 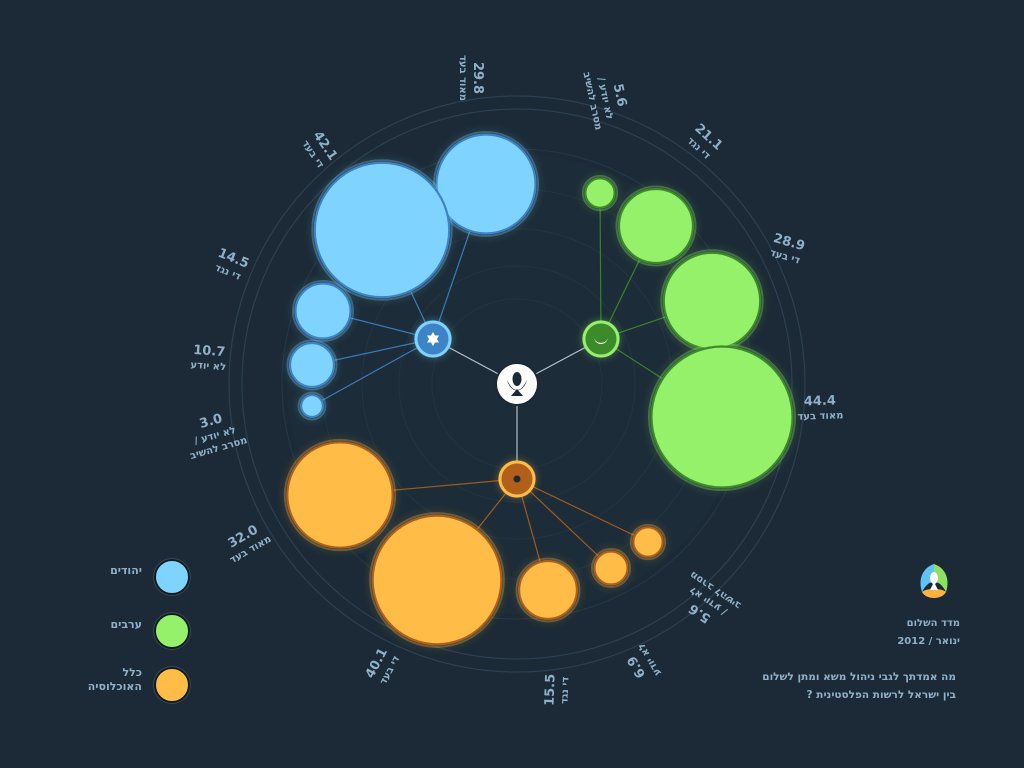 I want to click on legend-item-arabs: ערבים, so click(x=125, y=637).